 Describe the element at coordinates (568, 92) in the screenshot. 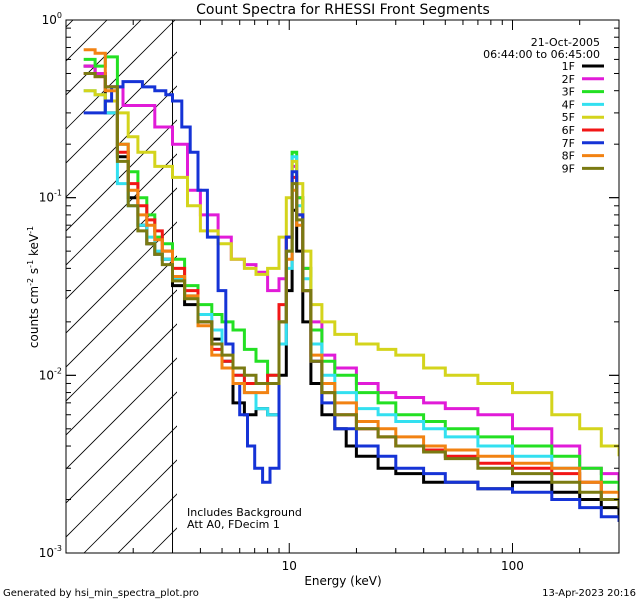

I see `legend-label-3F: 3F` at that location.